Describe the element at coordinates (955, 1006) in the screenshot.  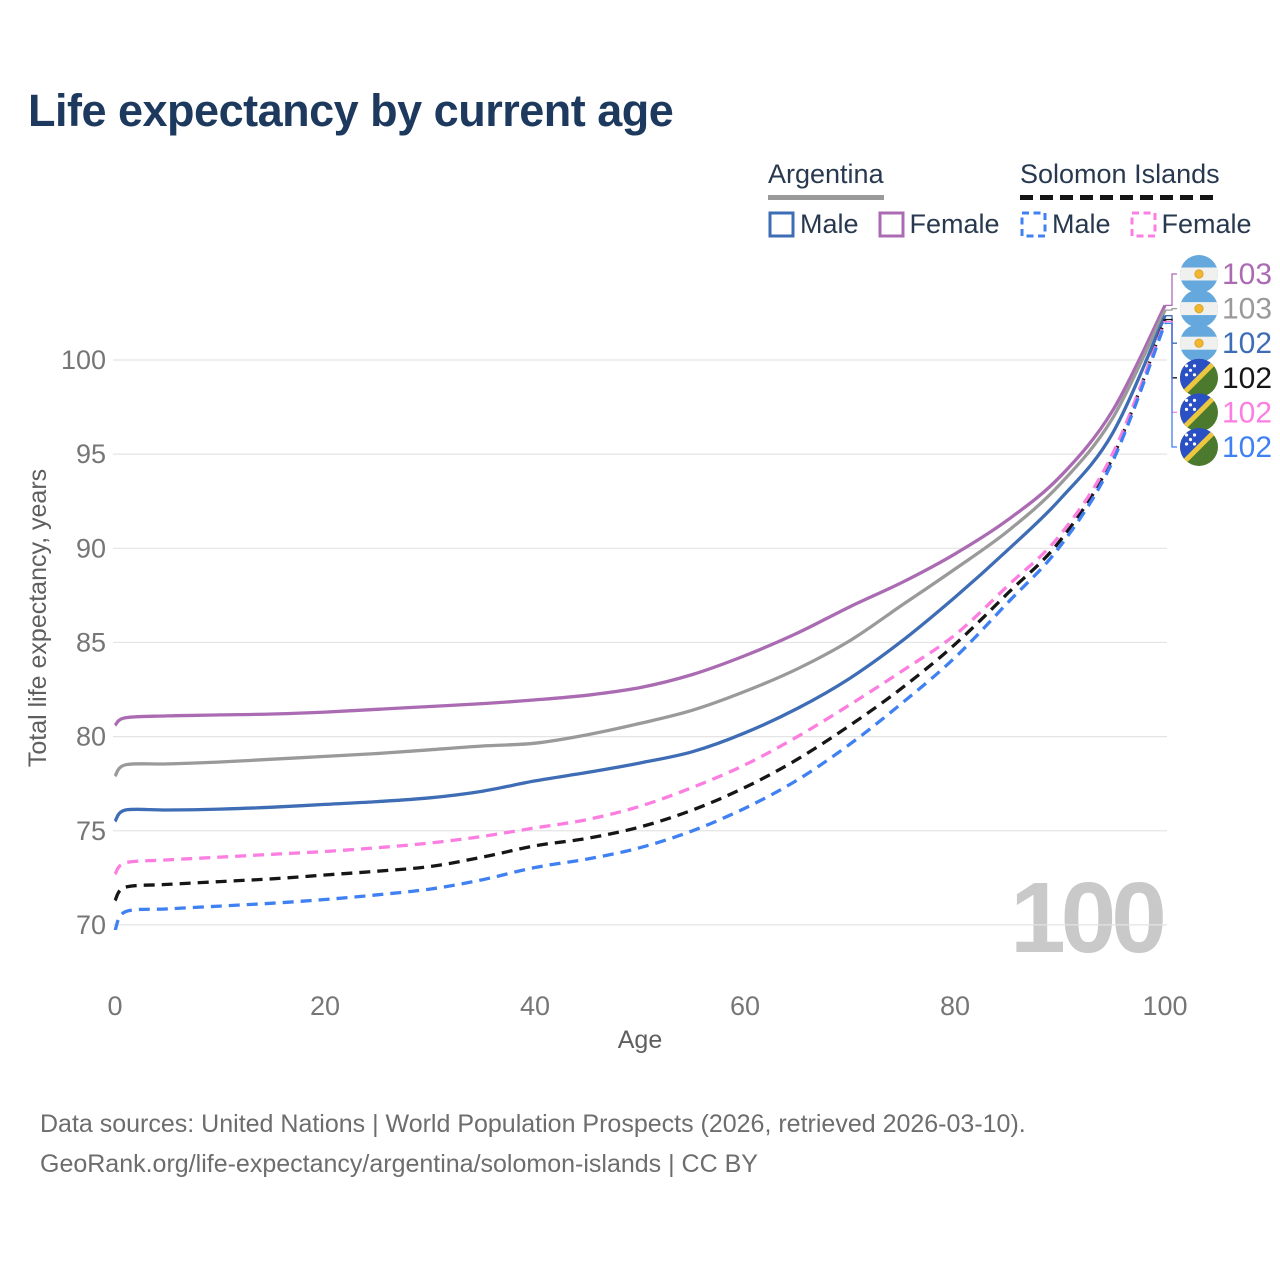
I see `x-tick-label-80: 80` at that location.